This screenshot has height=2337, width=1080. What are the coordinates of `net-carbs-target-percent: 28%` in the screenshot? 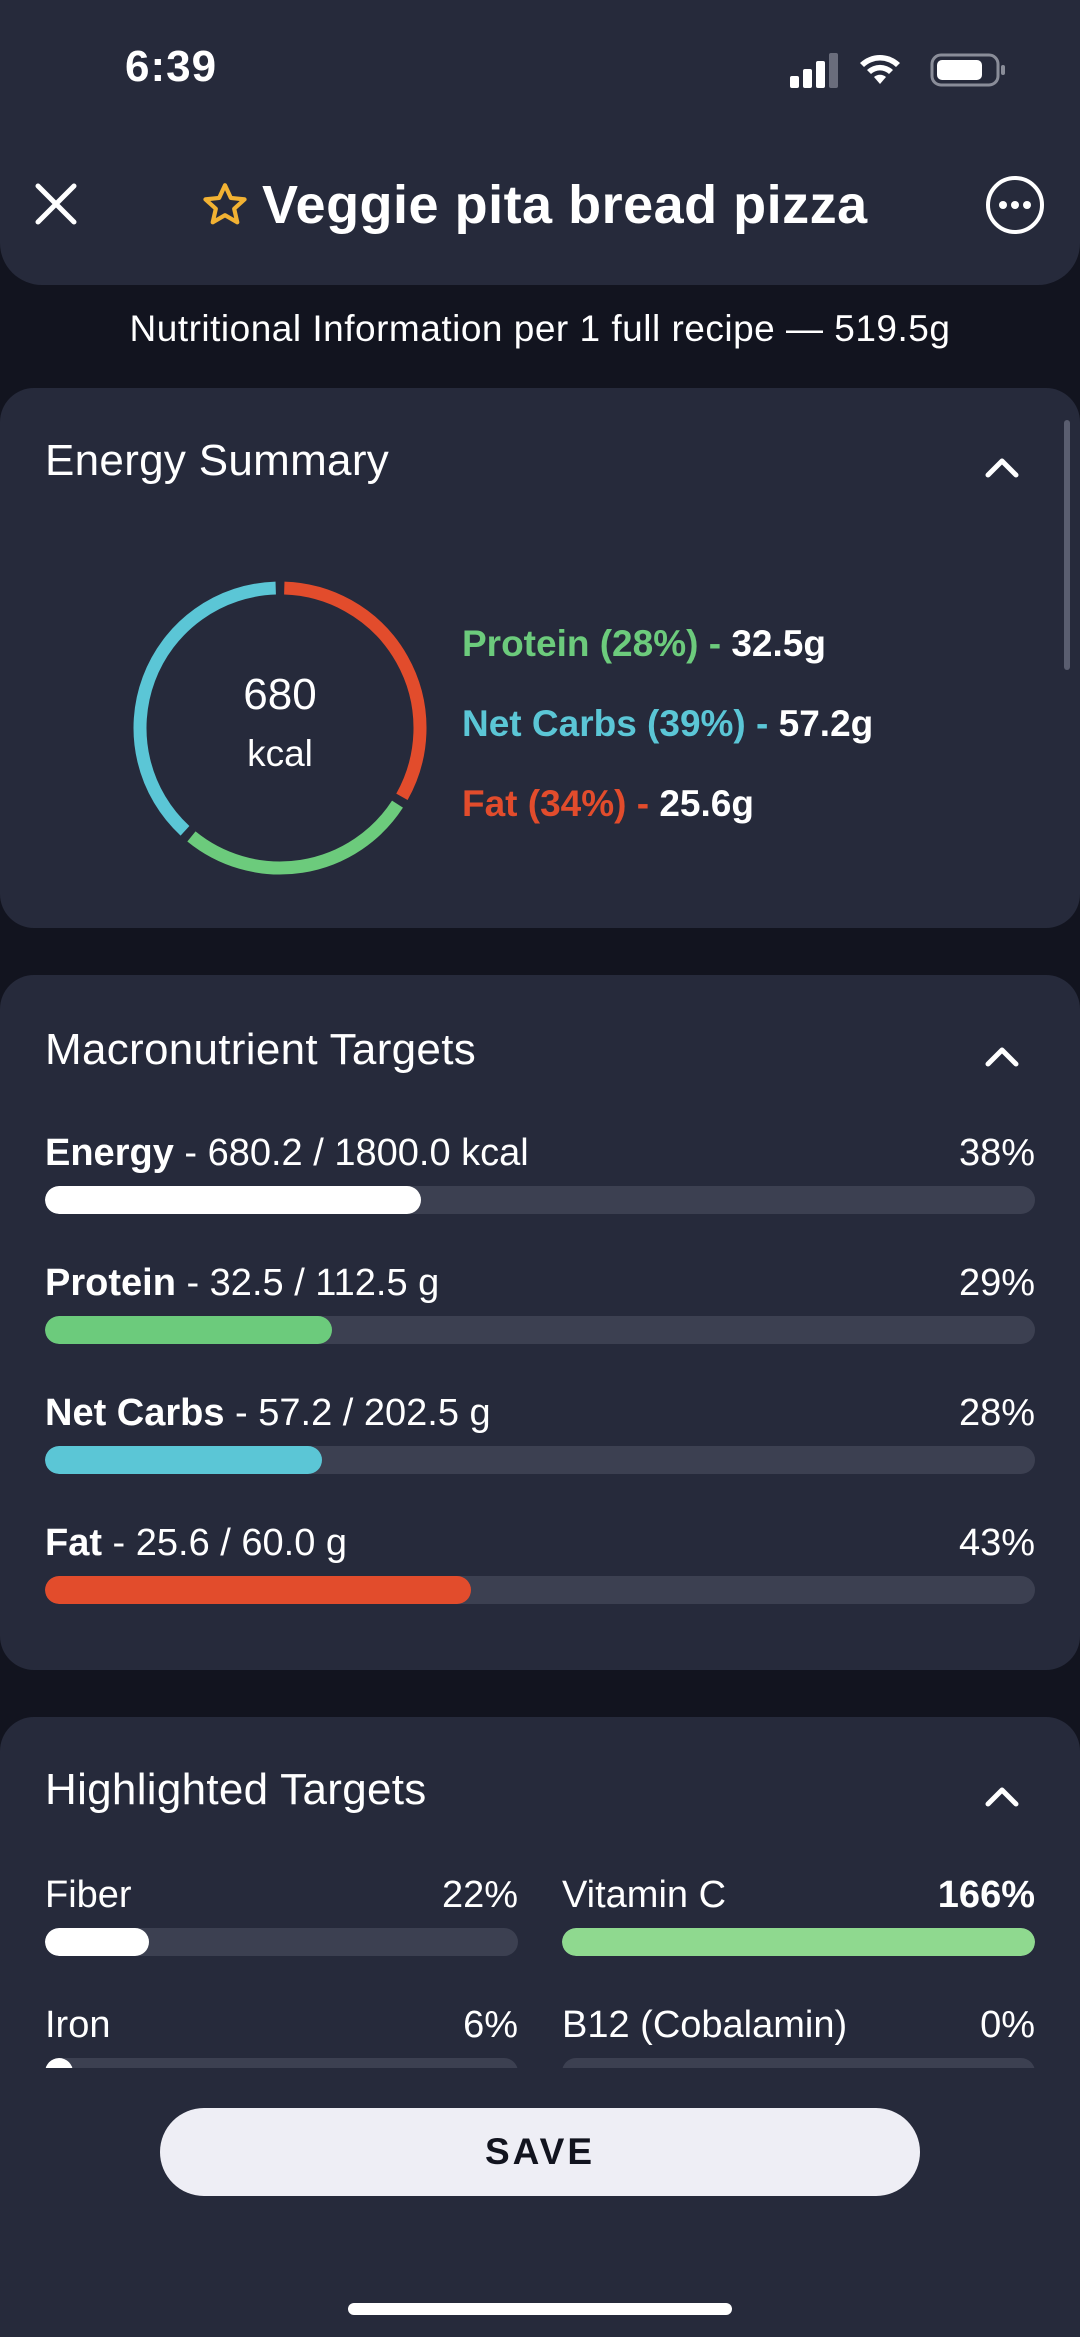 It's located at (996, 1413).